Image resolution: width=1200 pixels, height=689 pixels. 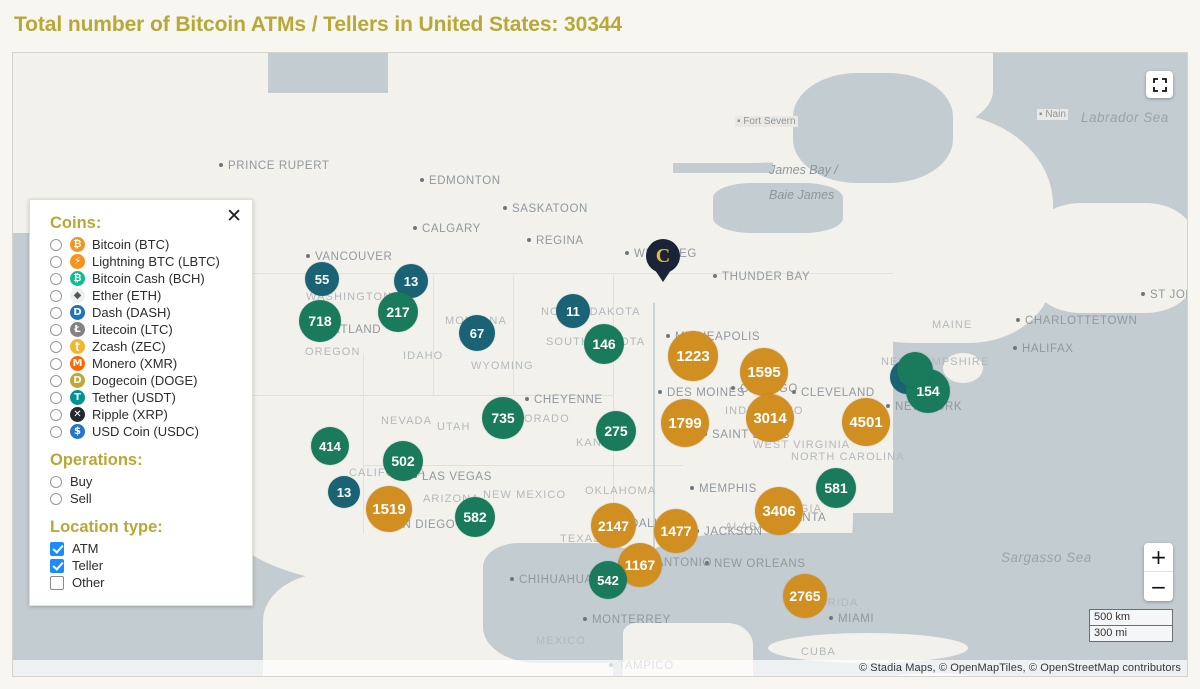 What do you see at coordinates (330, 446) in the screenshot?
I see `map-cluster-marker: 414` at bounding box center [330, 446].